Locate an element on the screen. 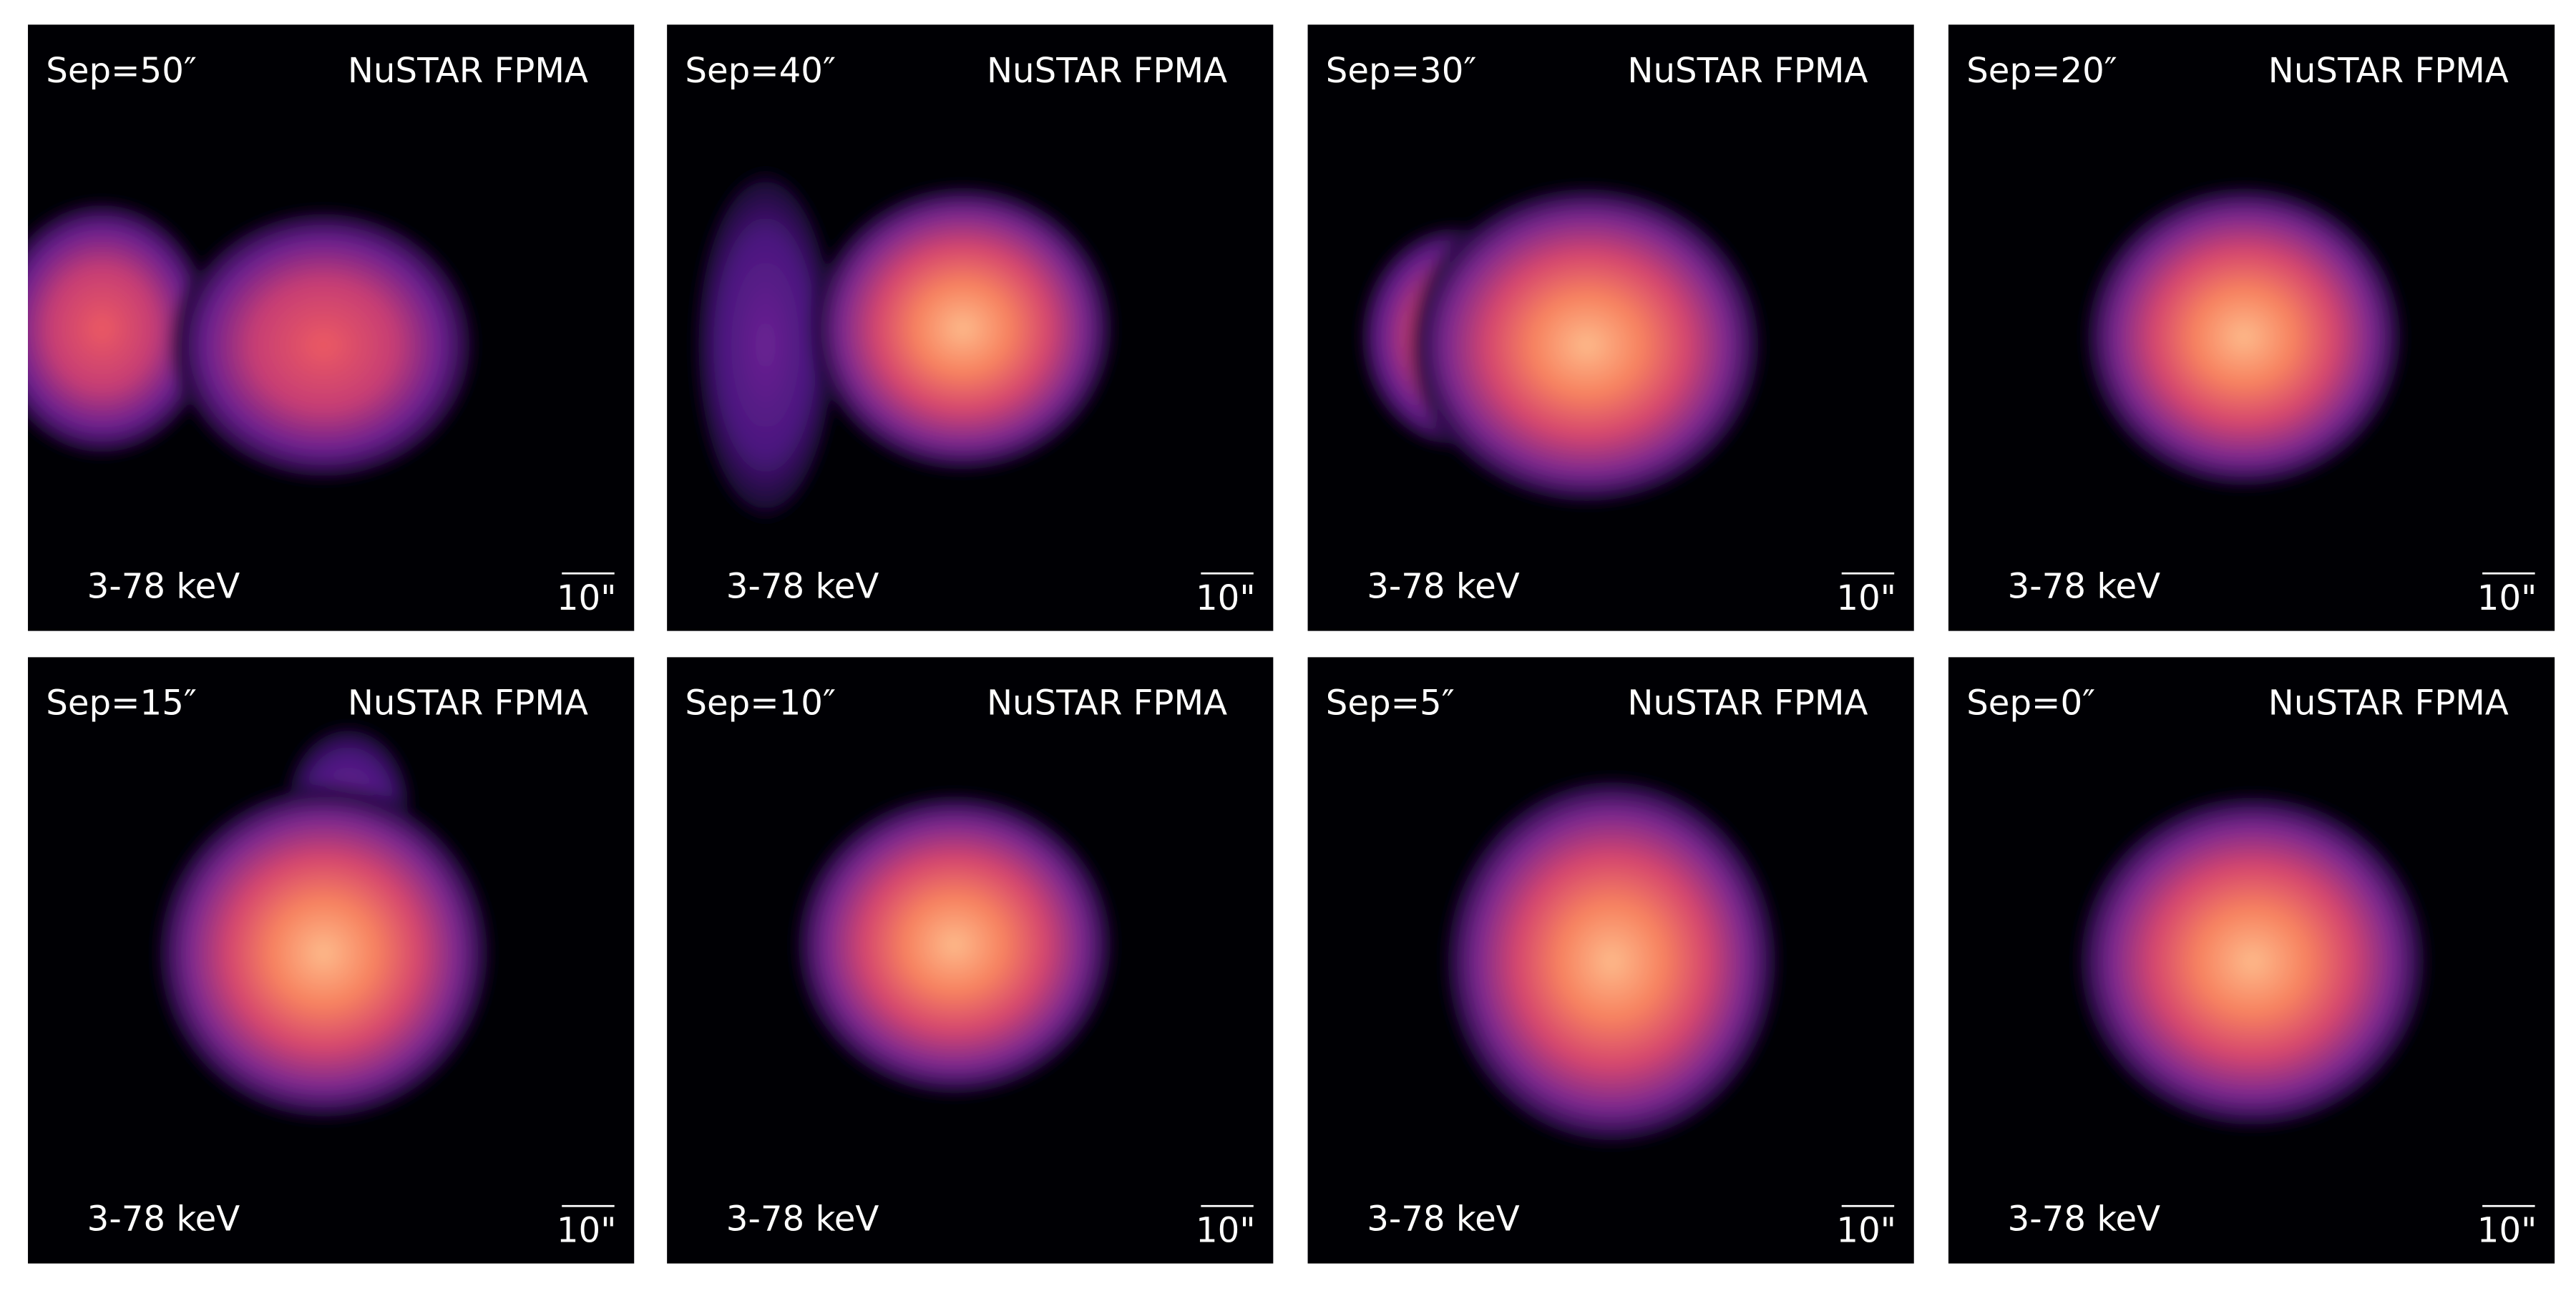 The width and height of the screenshot is (2576, 1291). panel: Sep=5″ NuSTAR FPMA 3-78 keV 10" is located at coordinates (1610, 960).